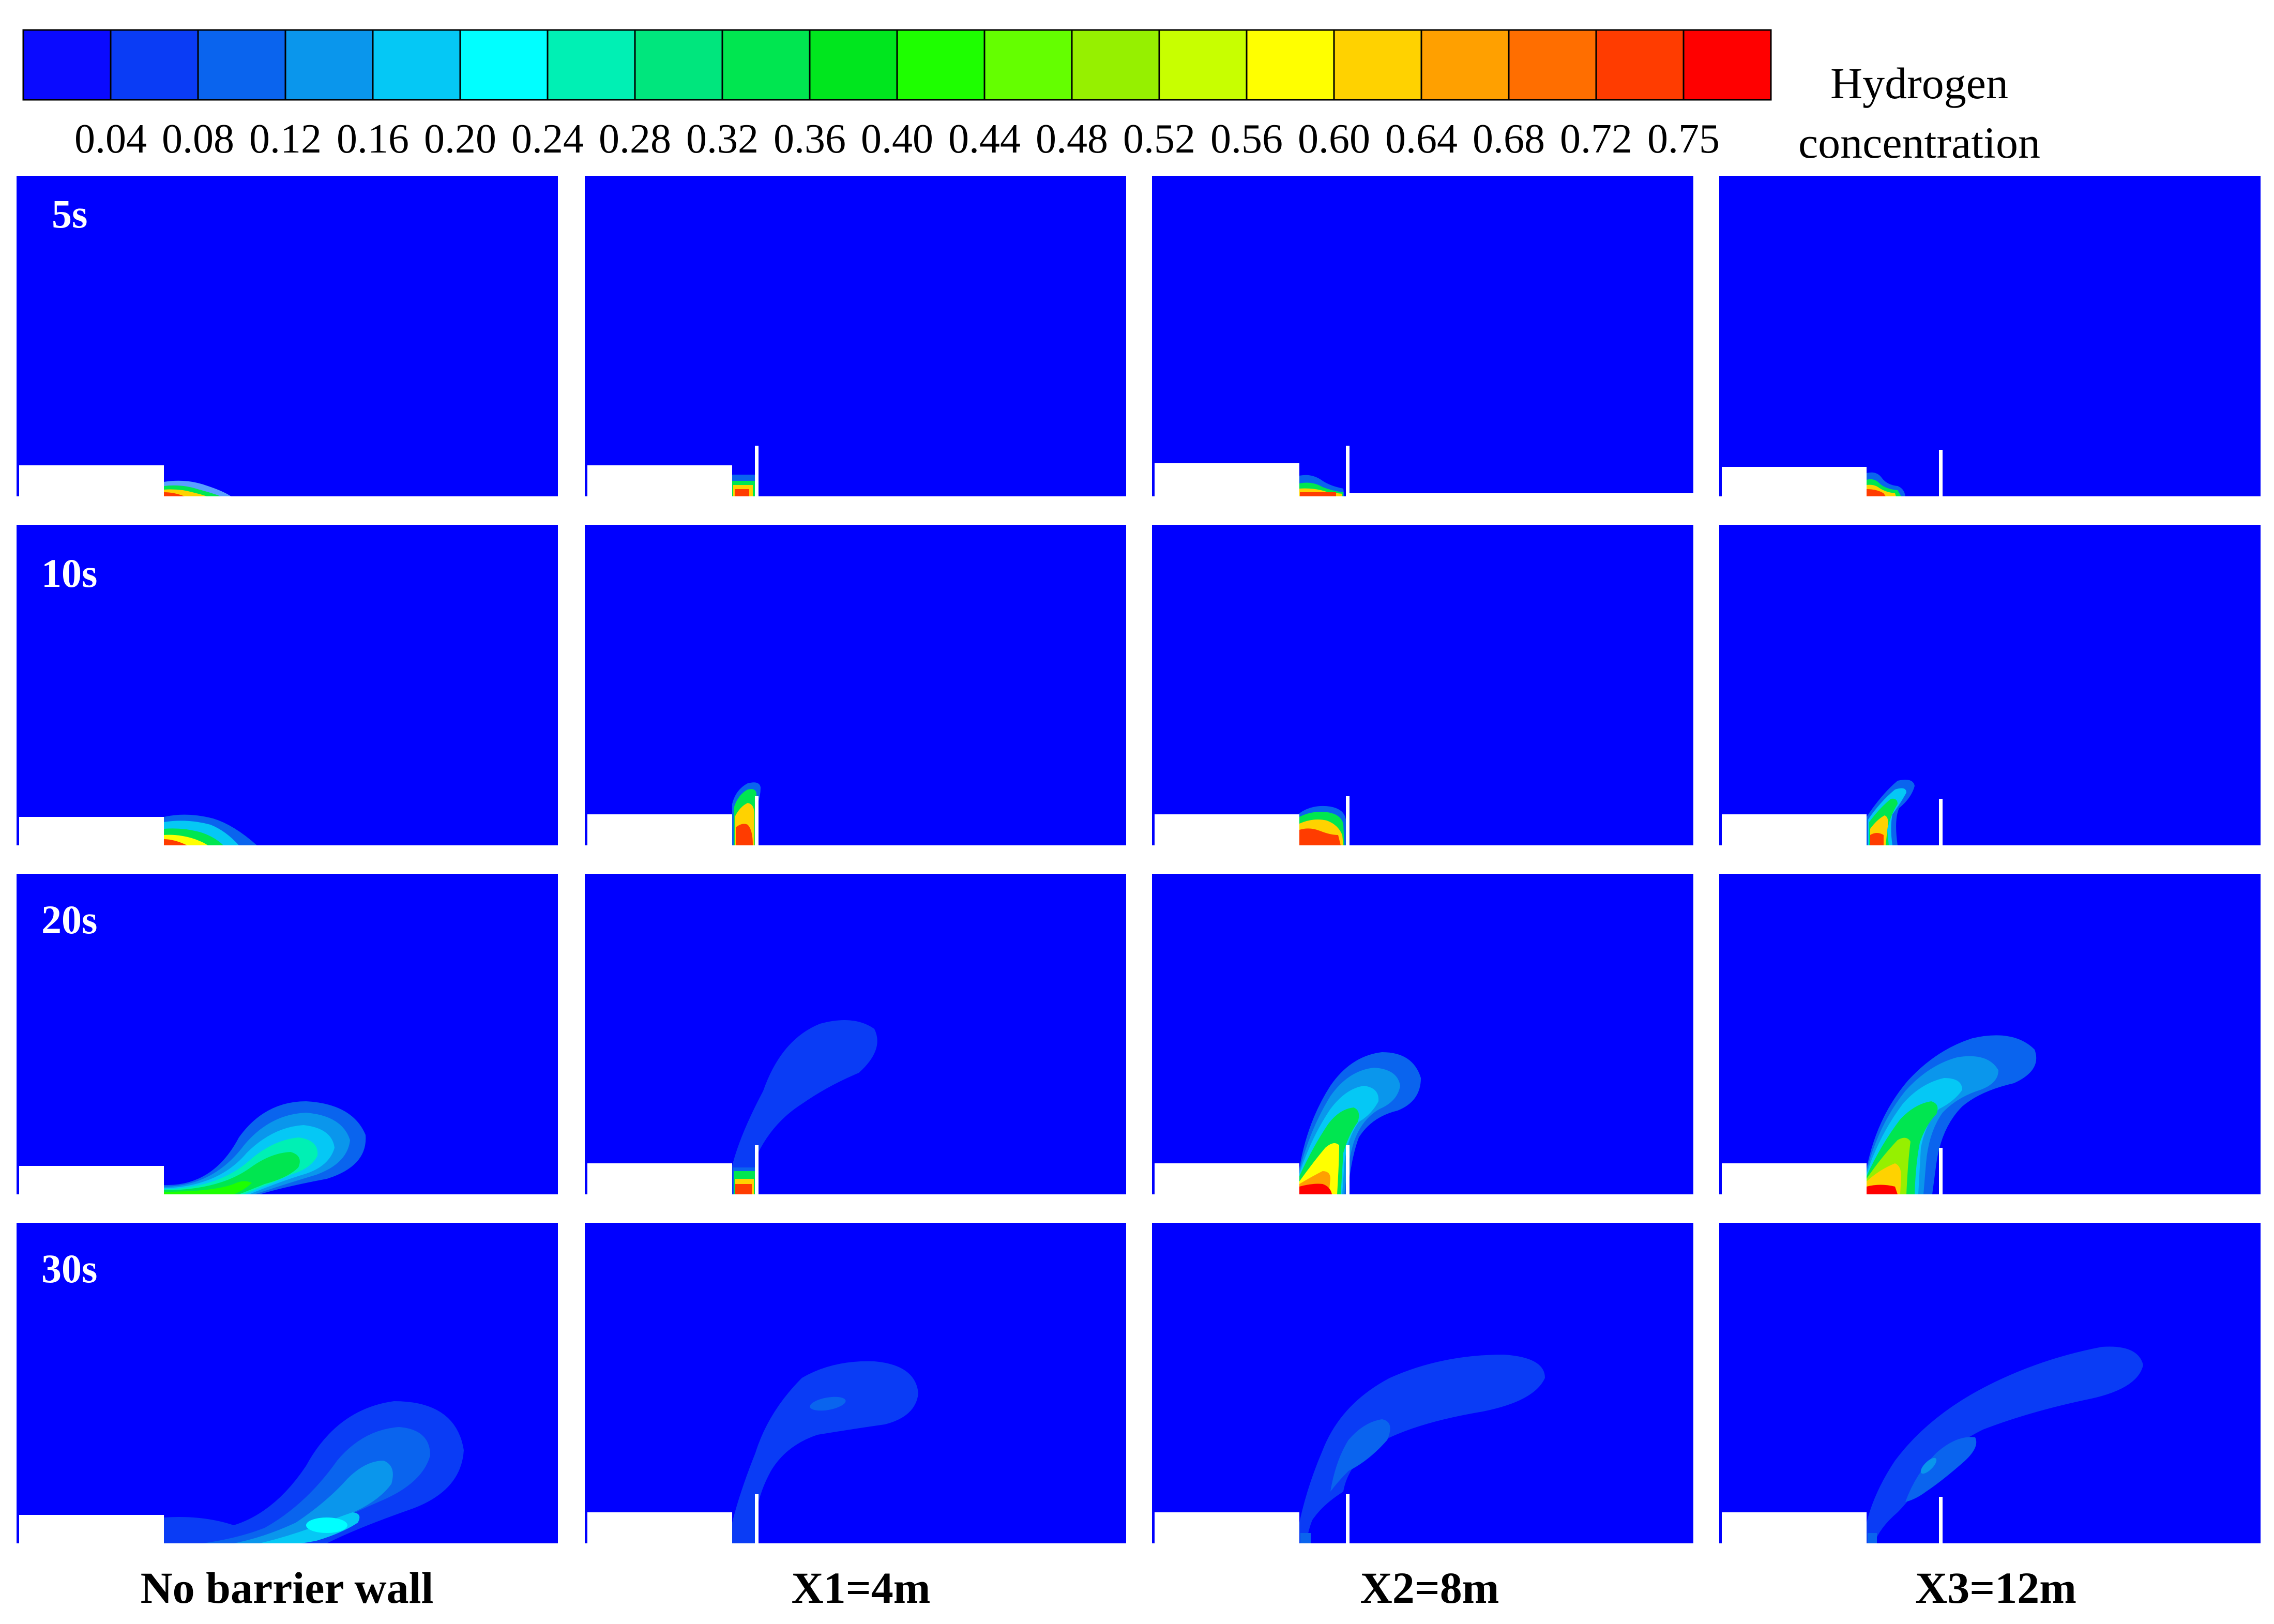 Image resolution: width=2274 pixels, height=1624 pixels. What do you see at coordinates (1996, 1588) in the screenshot?
I see `column-label-x3: X3=12m` at bounding box center [1996, 1588].